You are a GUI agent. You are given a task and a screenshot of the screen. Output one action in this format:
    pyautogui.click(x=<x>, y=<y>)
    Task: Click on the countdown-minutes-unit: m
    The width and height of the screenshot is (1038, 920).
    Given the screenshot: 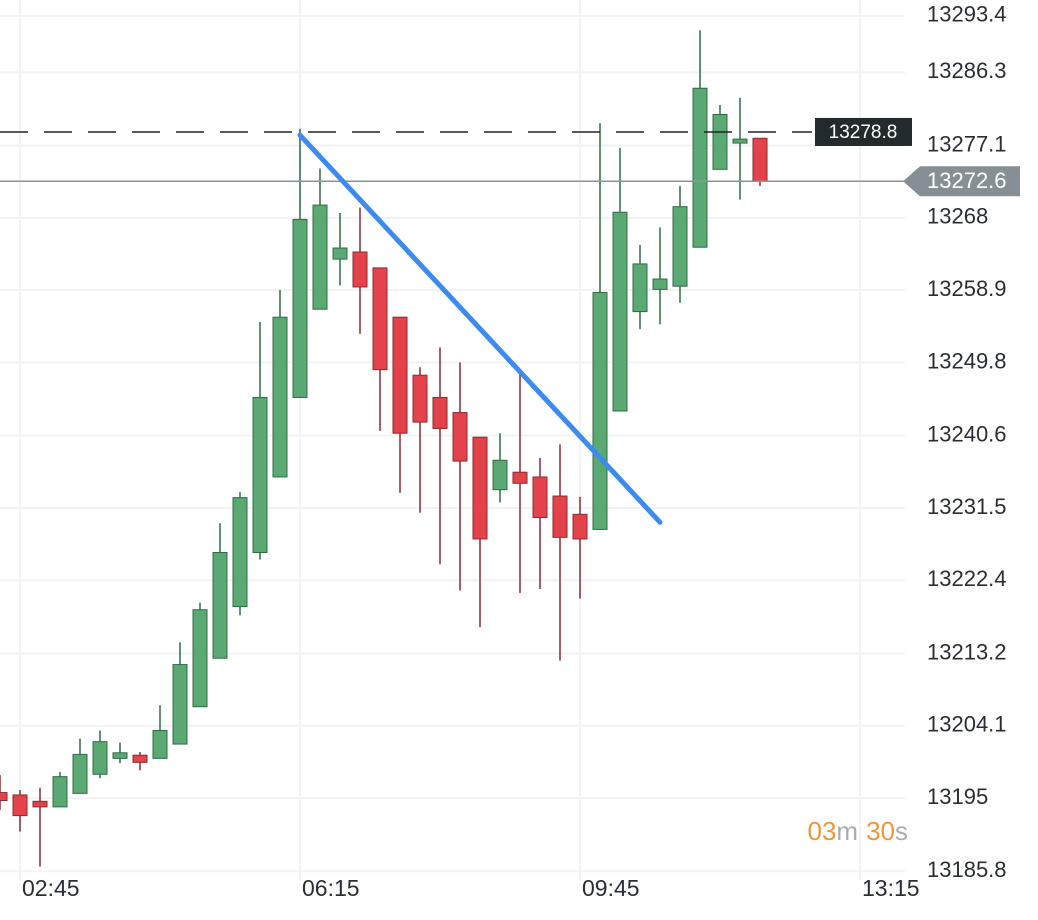 What is the action you would take?
    pyautogui.click(x=847, y=831)
    